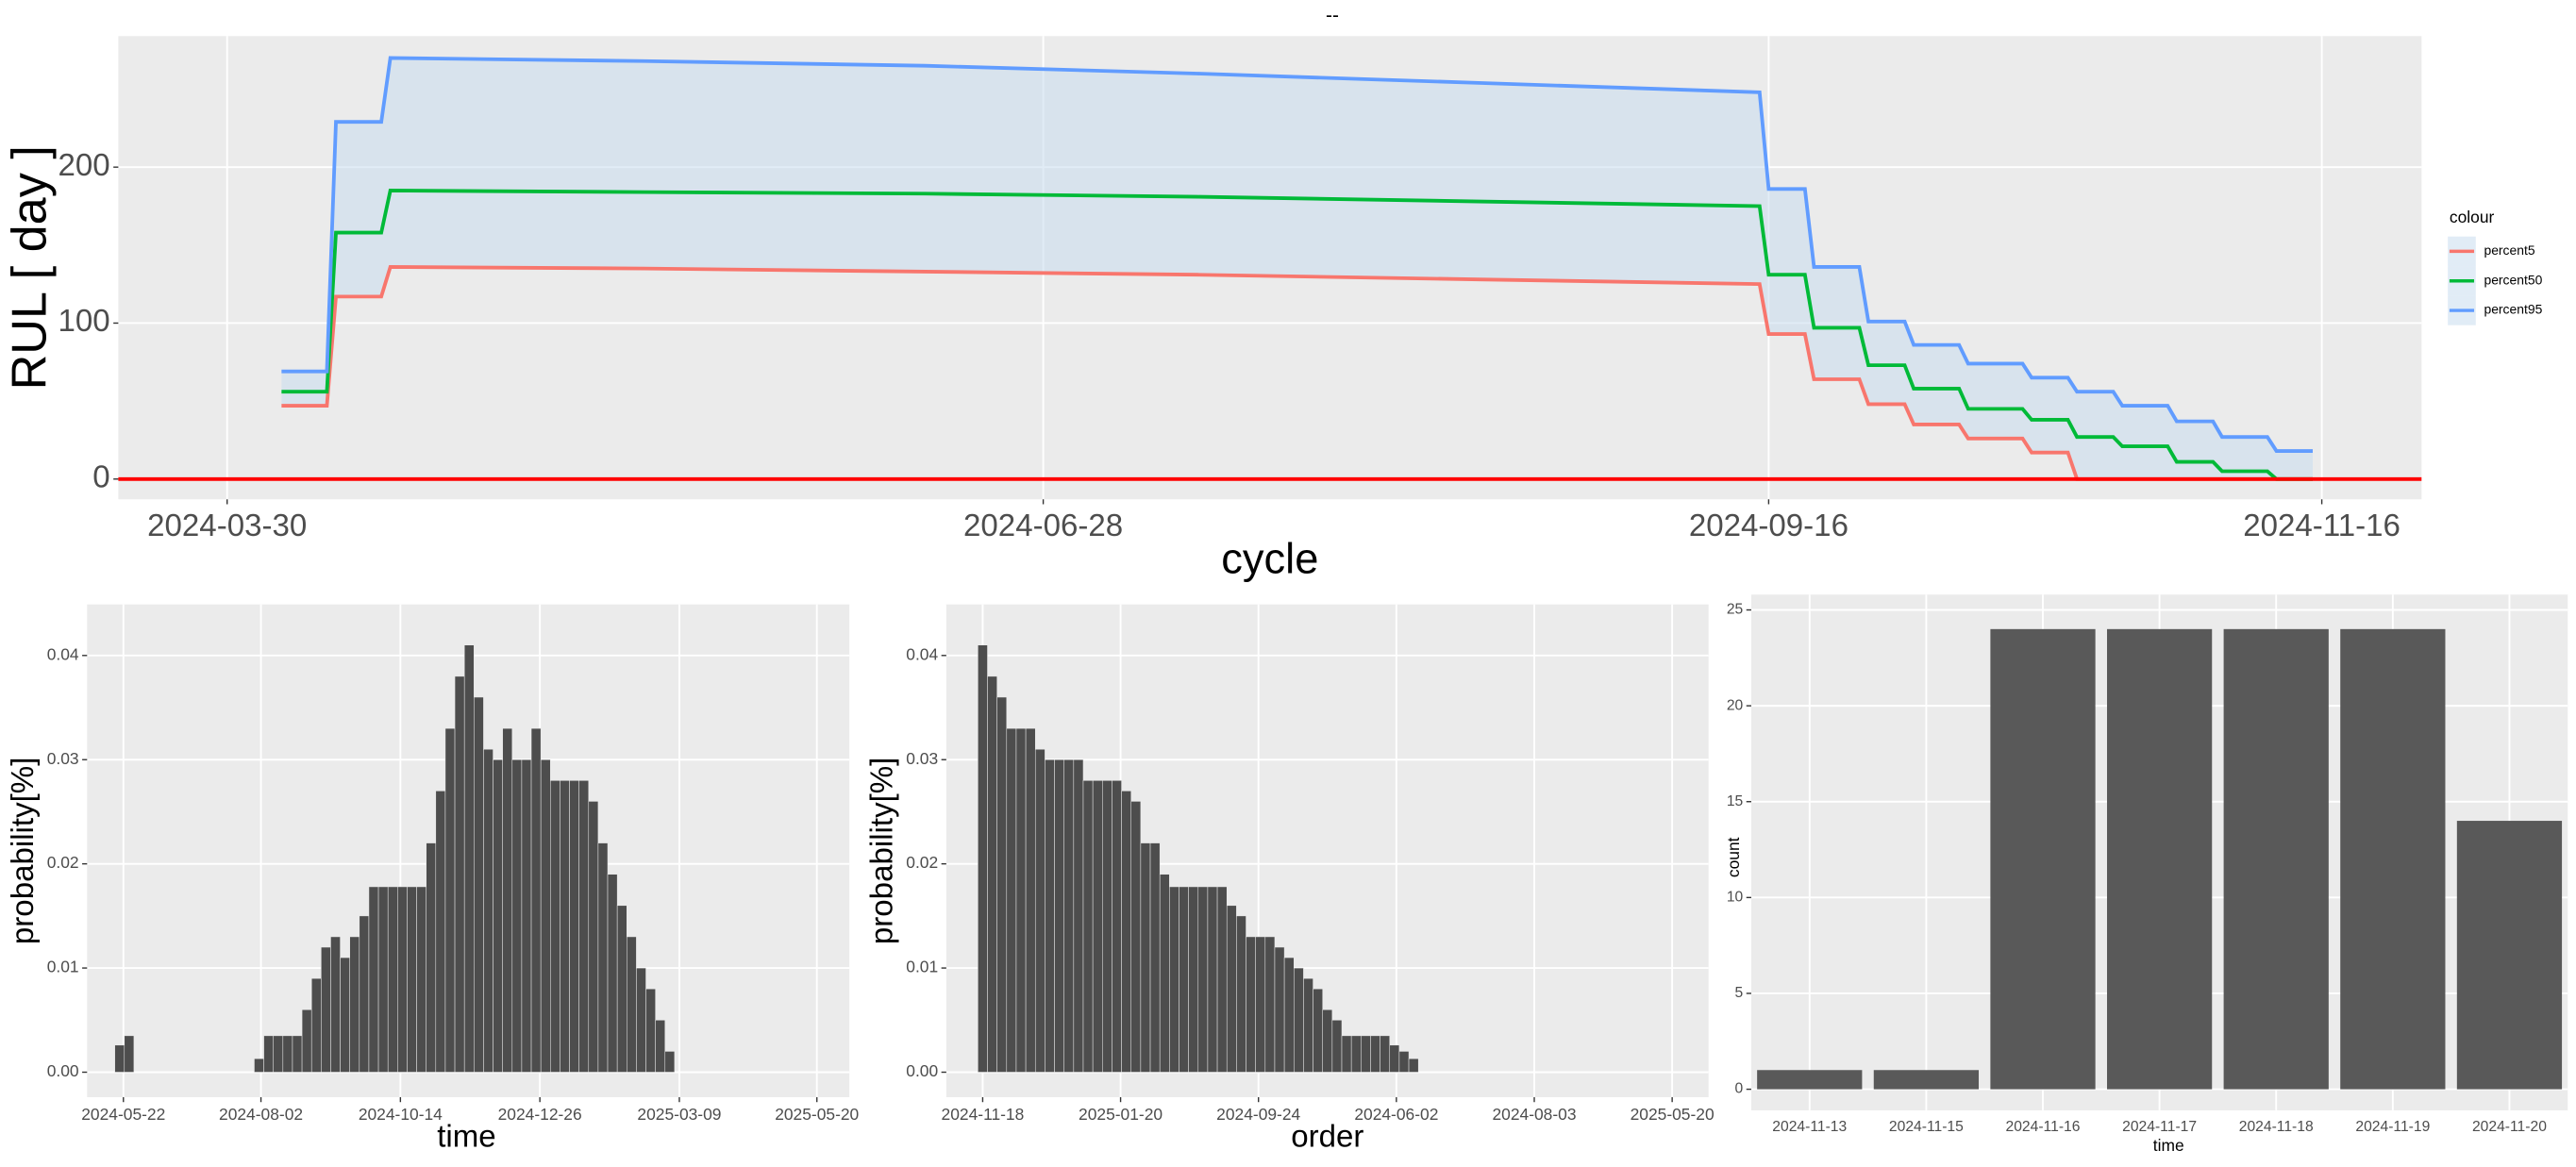 The height and width of the screenshot is (1167, 2576). Describe the element at coordinates (1332, 15) in the screenshot. I see `chart-title: --` at that location.